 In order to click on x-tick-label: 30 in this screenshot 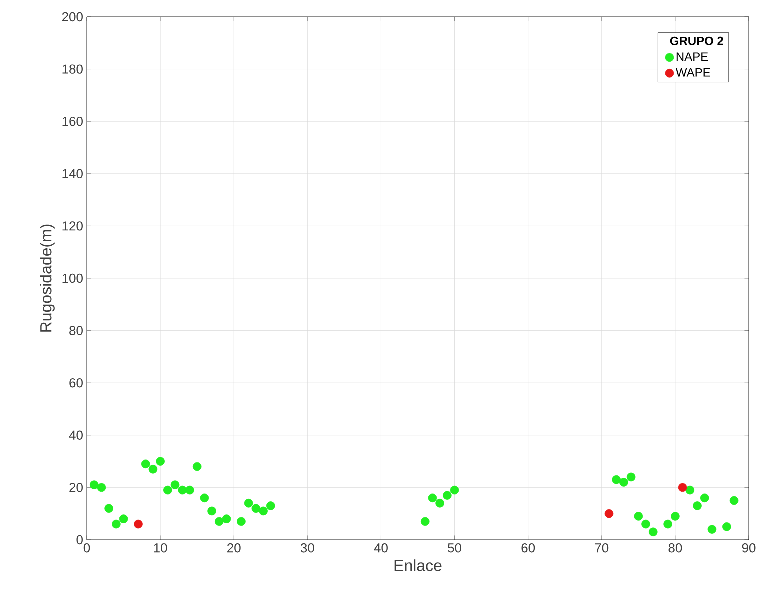, I will do `click(307, 548)`.